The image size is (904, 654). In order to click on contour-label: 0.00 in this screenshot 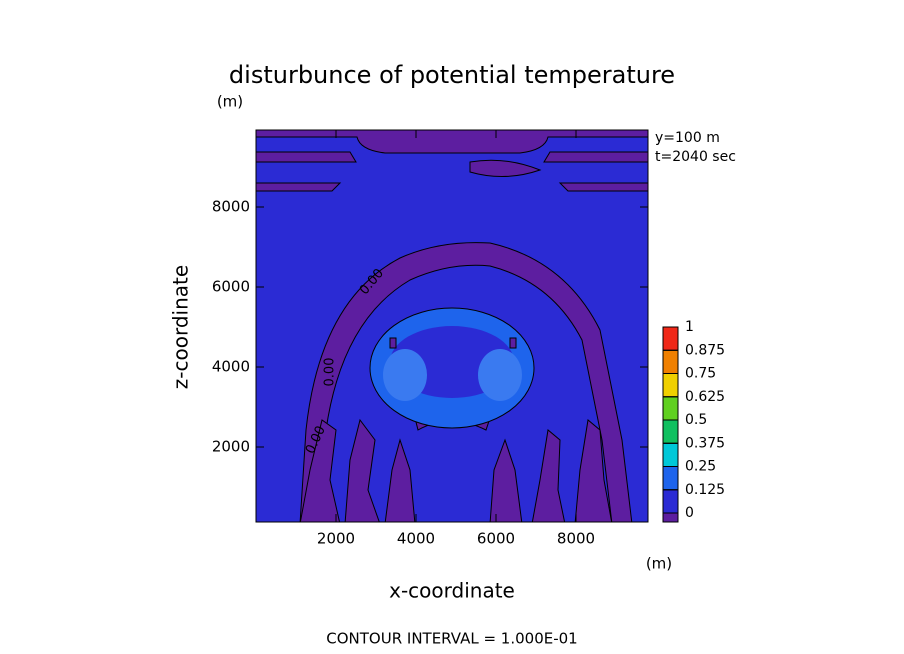, I will do `click(330, 372)`.